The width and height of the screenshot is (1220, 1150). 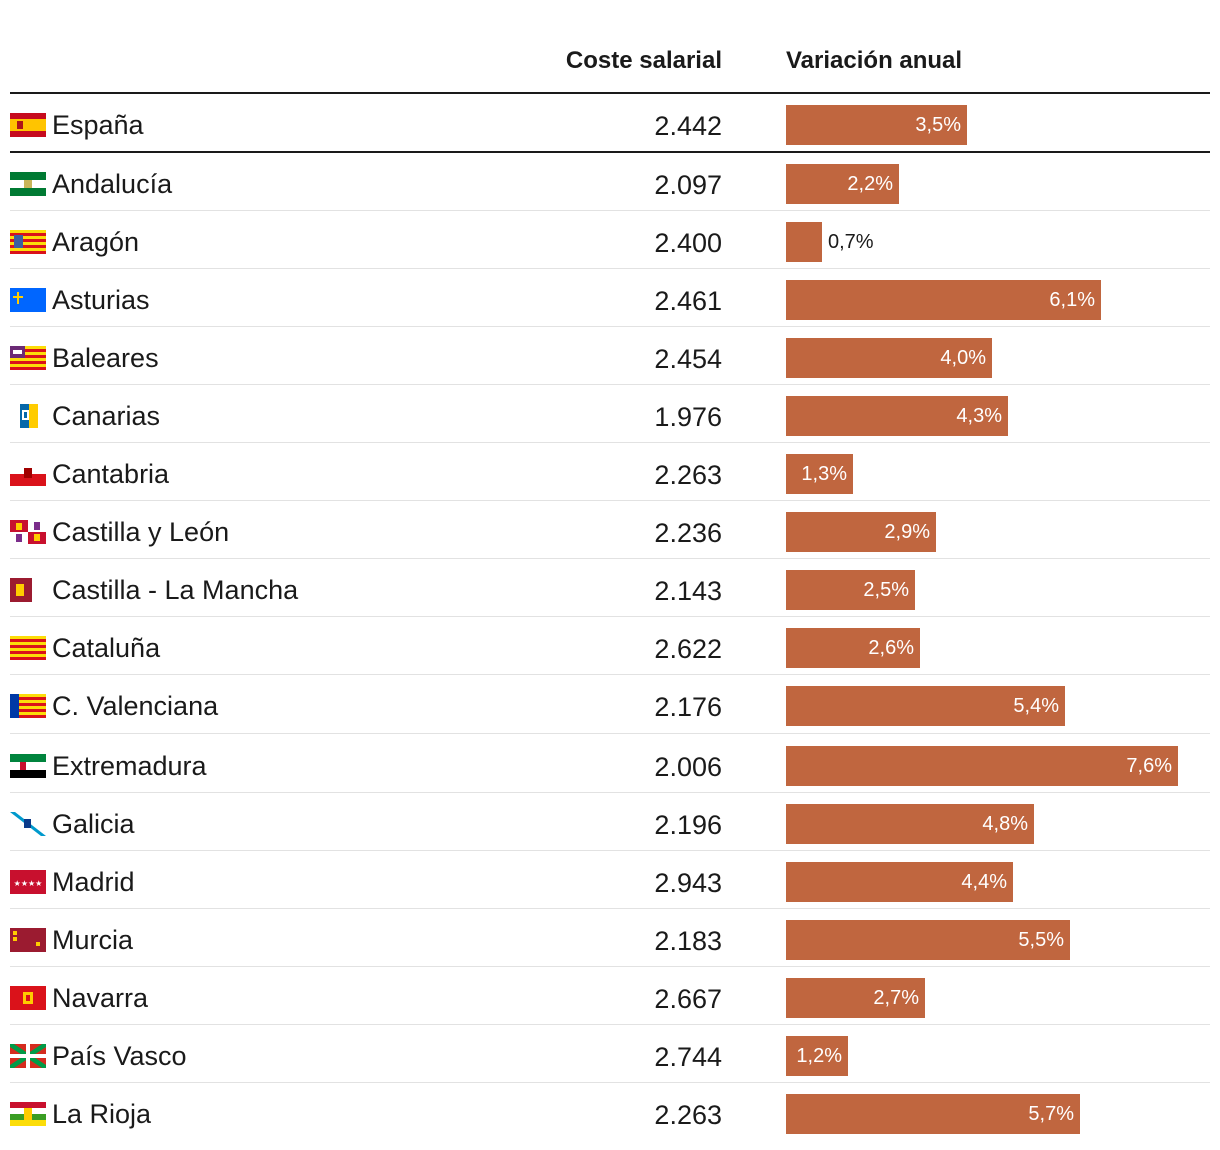 What do you see at coordinates (984, 882) in the screenshot?
I see `variation-label: 4,4%` at bounding box center [984, 882].